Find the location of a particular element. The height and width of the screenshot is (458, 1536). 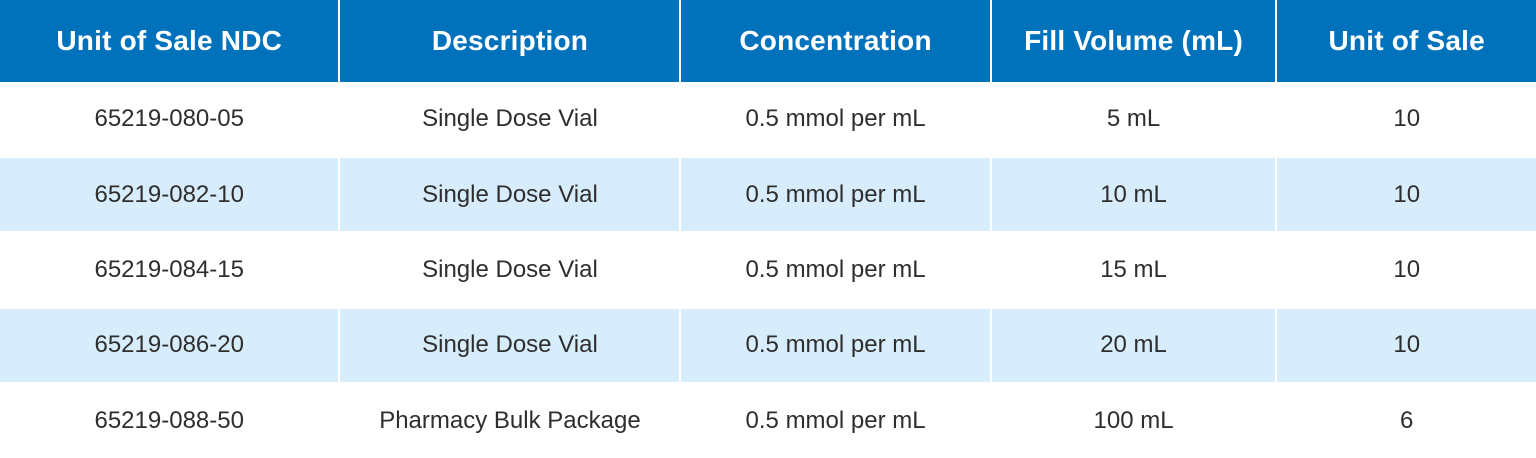

fill-volume-cell: 5 mL is located at coordinates (1133, 120).